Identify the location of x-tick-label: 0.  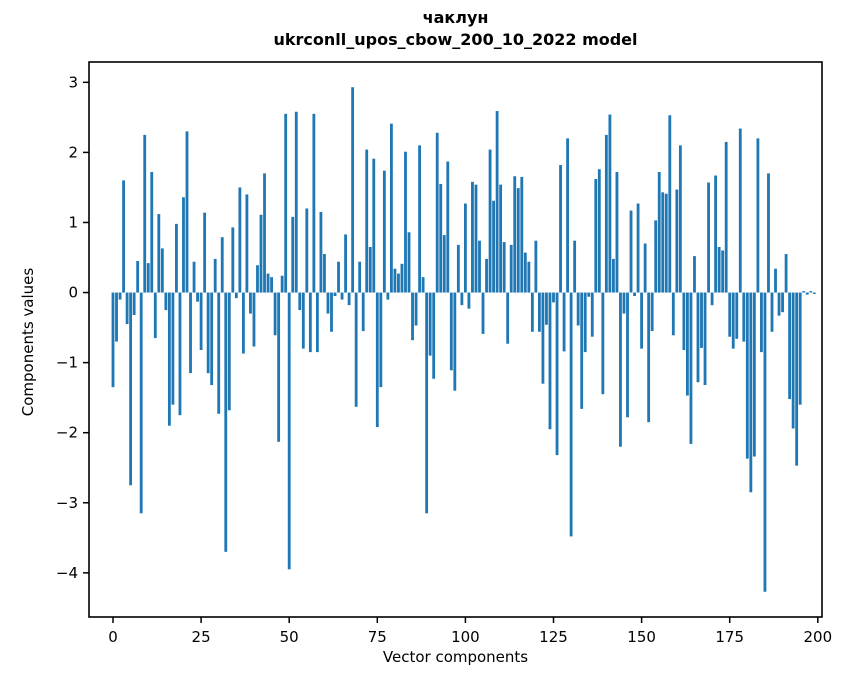
(113, 637).